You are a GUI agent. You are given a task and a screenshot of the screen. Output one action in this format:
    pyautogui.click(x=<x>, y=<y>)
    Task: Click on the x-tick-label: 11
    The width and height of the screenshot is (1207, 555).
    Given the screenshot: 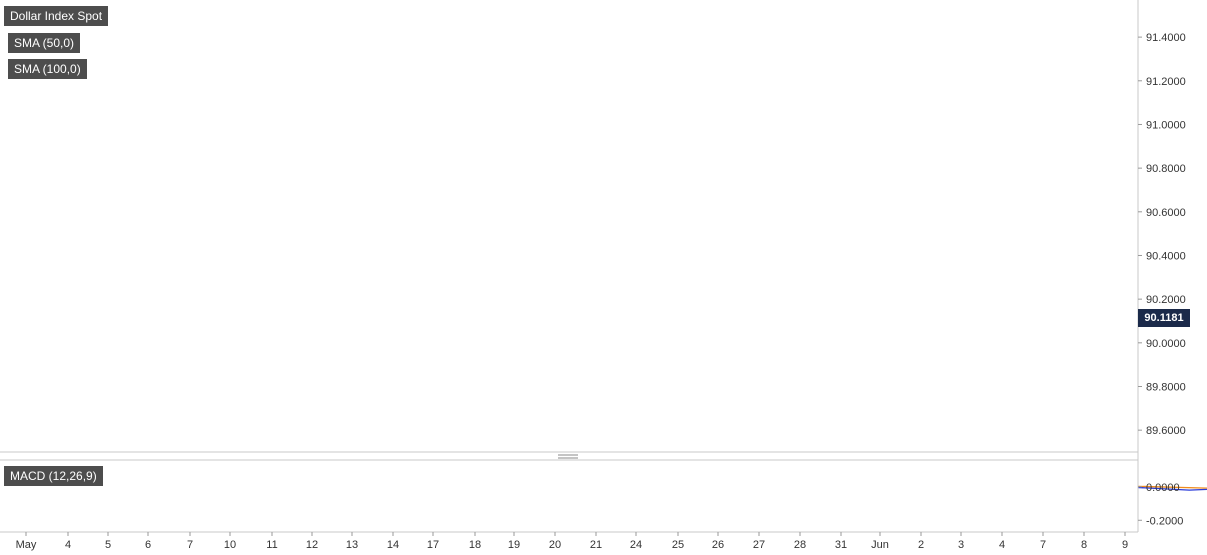 What is the action you would take?
    pyautogui.click(x=271, y=545)
    